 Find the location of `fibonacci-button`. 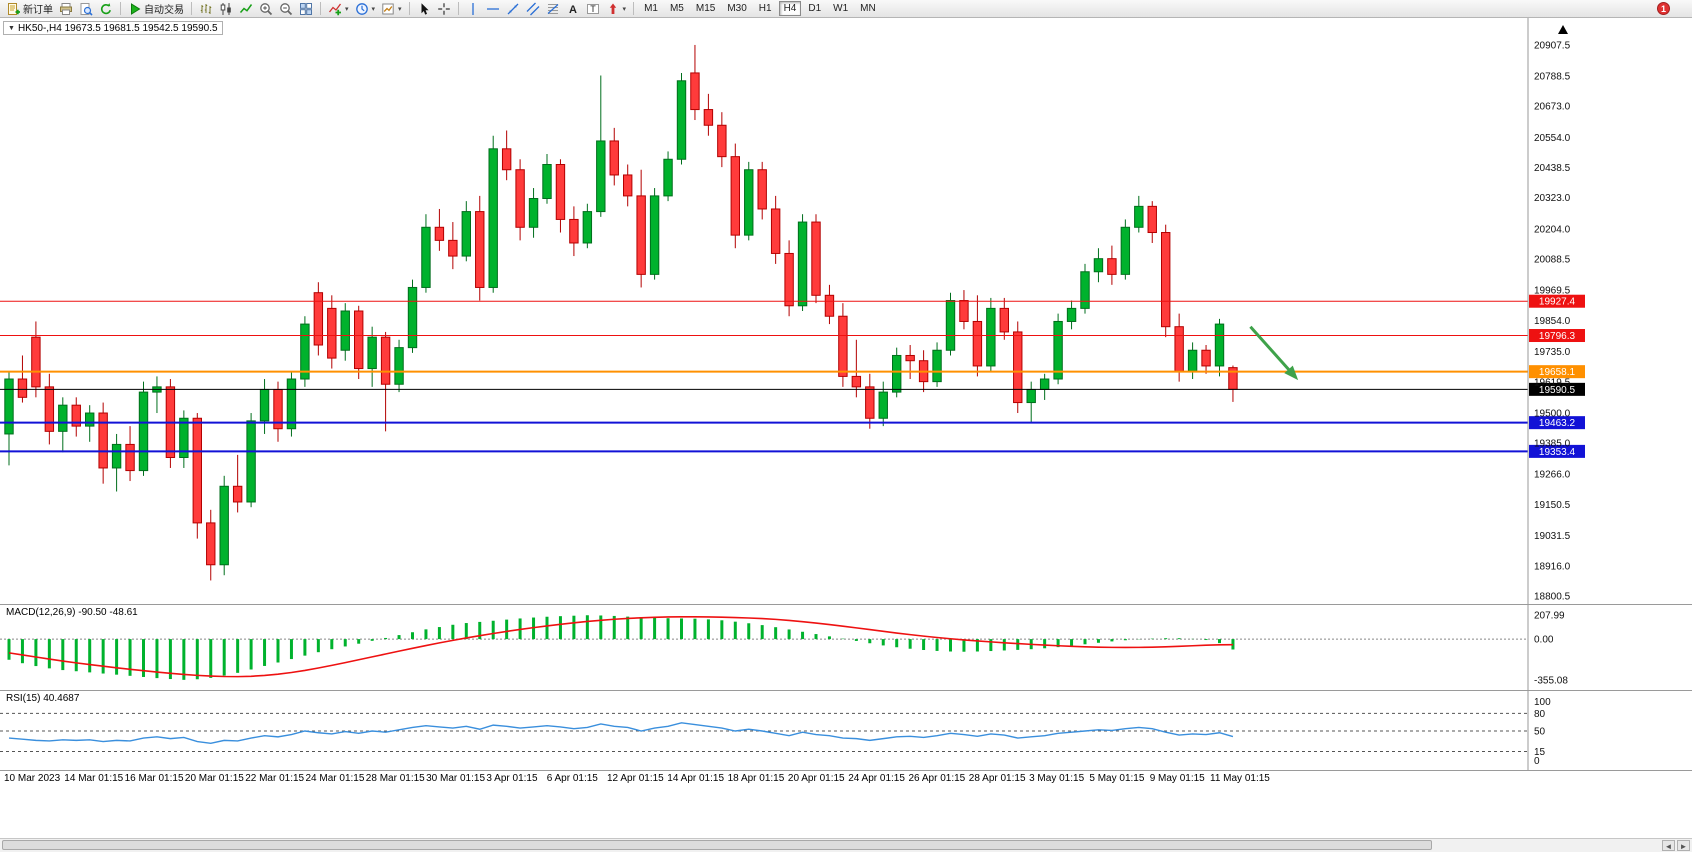

fibonacci-button is located at coordinates (553, 9).